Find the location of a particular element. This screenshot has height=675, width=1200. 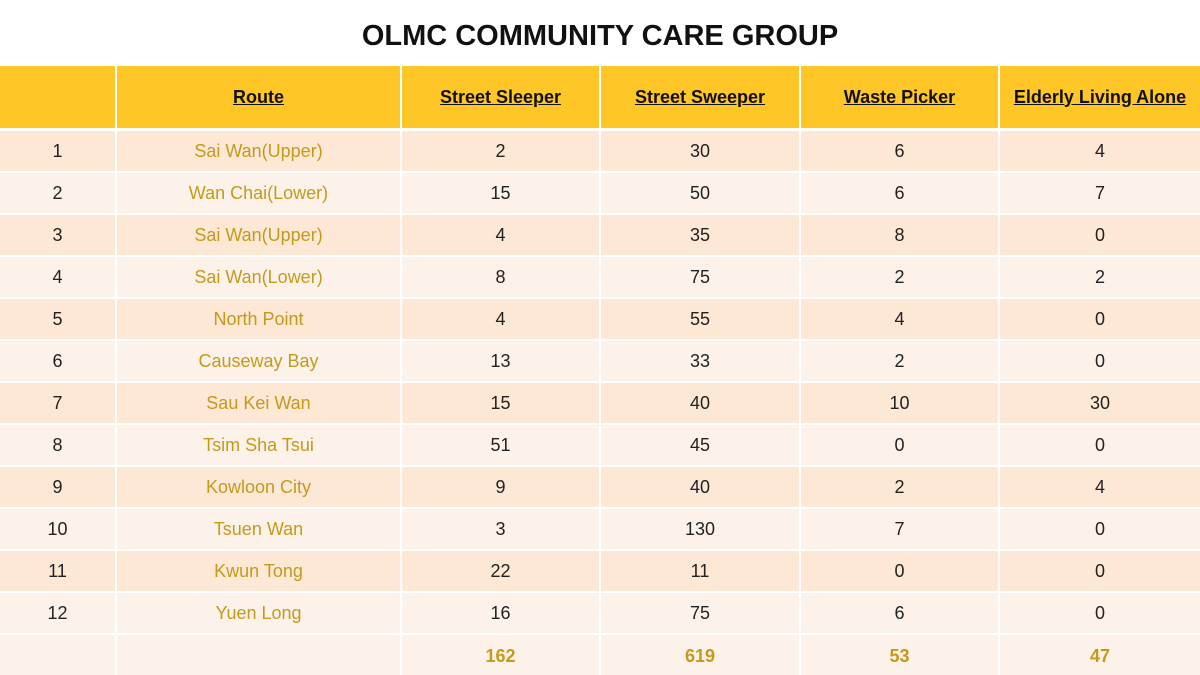

cell-row-index: 7 is located at coordinates (58, 403).